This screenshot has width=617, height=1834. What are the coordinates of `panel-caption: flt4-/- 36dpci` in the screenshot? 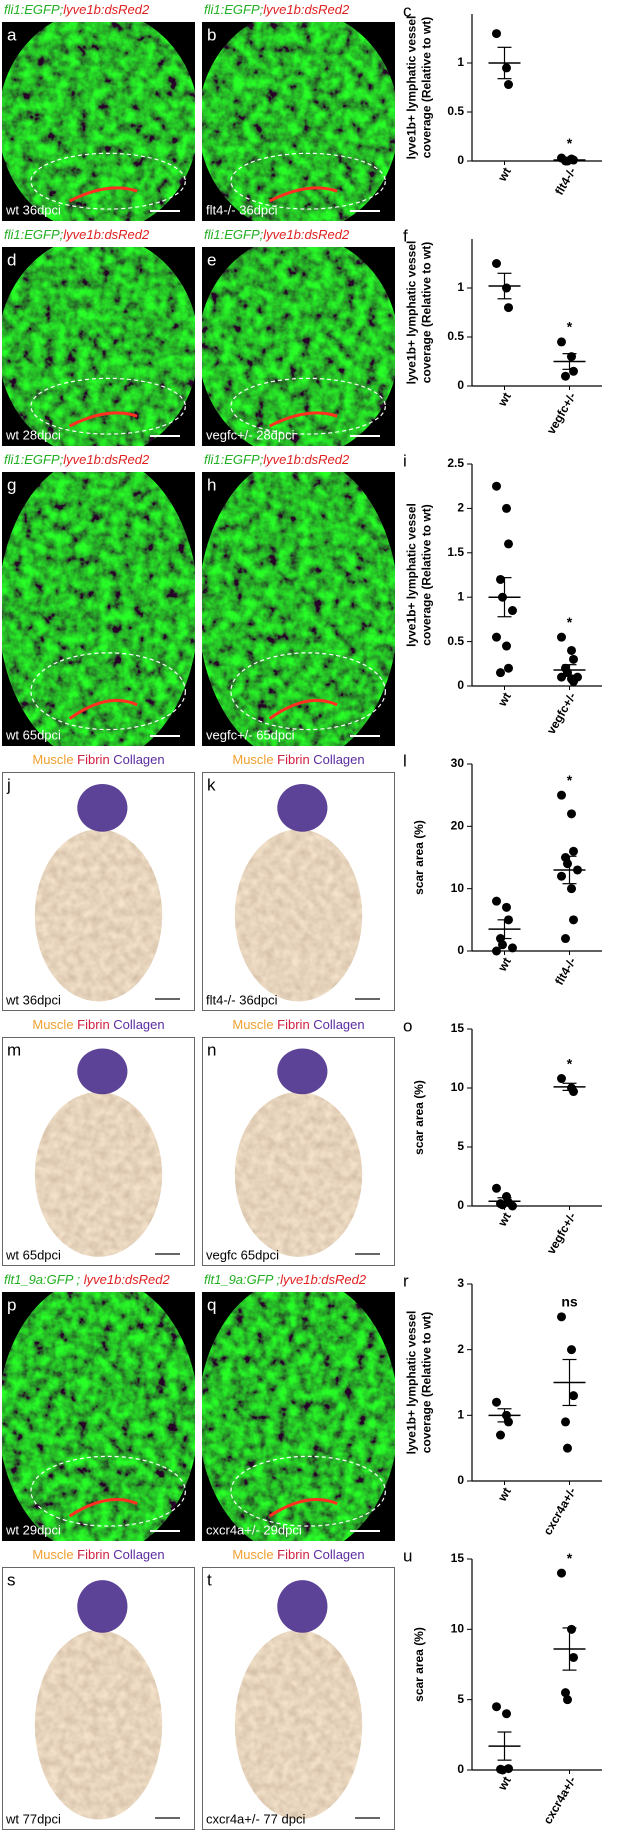 It's located at (242, 999).